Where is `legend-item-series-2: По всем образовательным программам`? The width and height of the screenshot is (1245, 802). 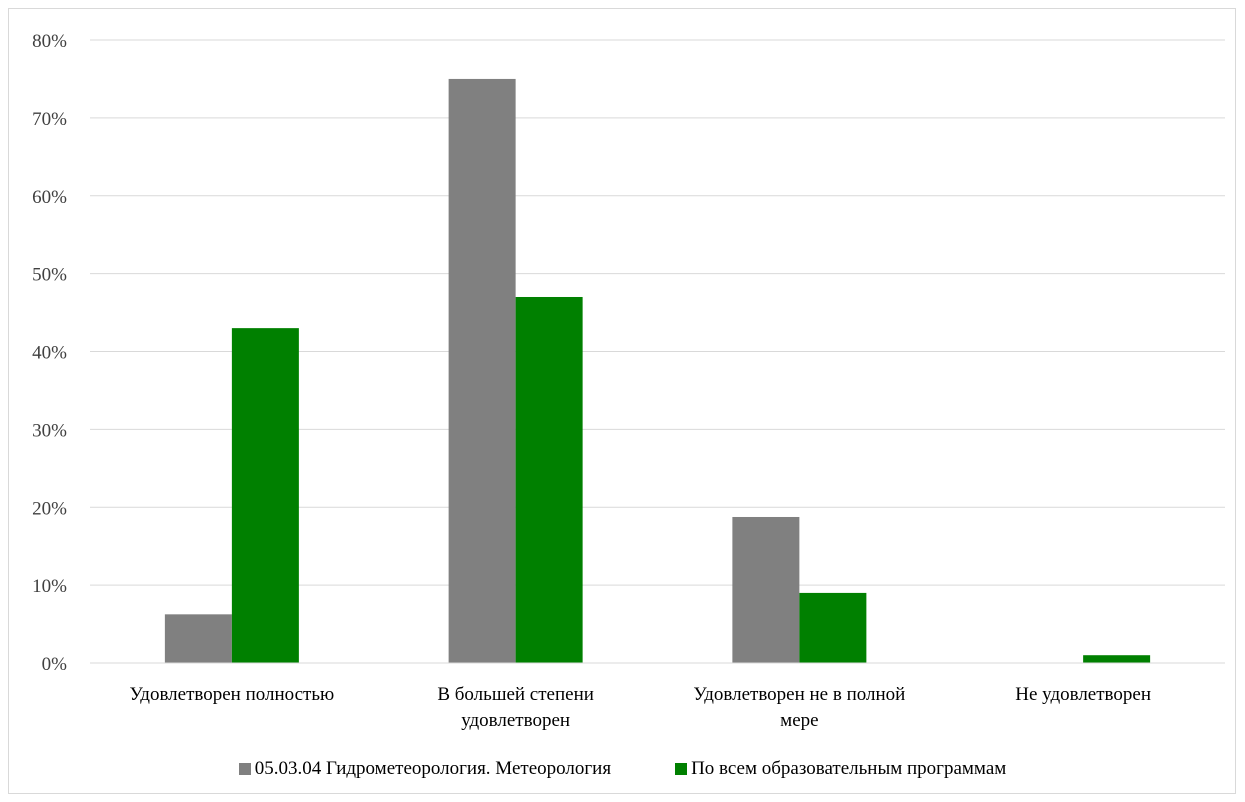
legend-item-series-2: По всем образовательным программам is located at coordinates (840, 769).